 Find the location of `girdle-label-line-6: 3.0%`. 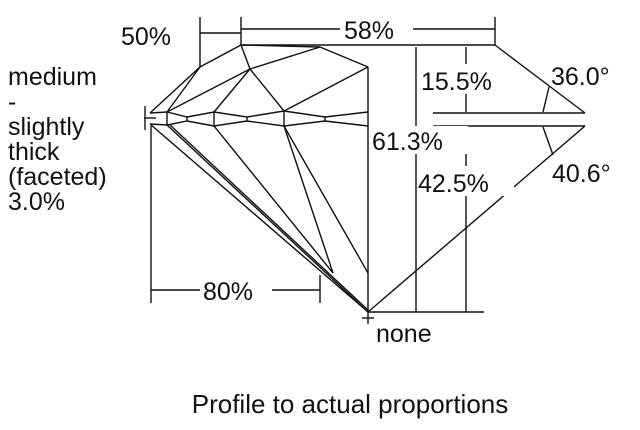

girdle-label-line-6: 3.0% is located at coordinates (36, 202).